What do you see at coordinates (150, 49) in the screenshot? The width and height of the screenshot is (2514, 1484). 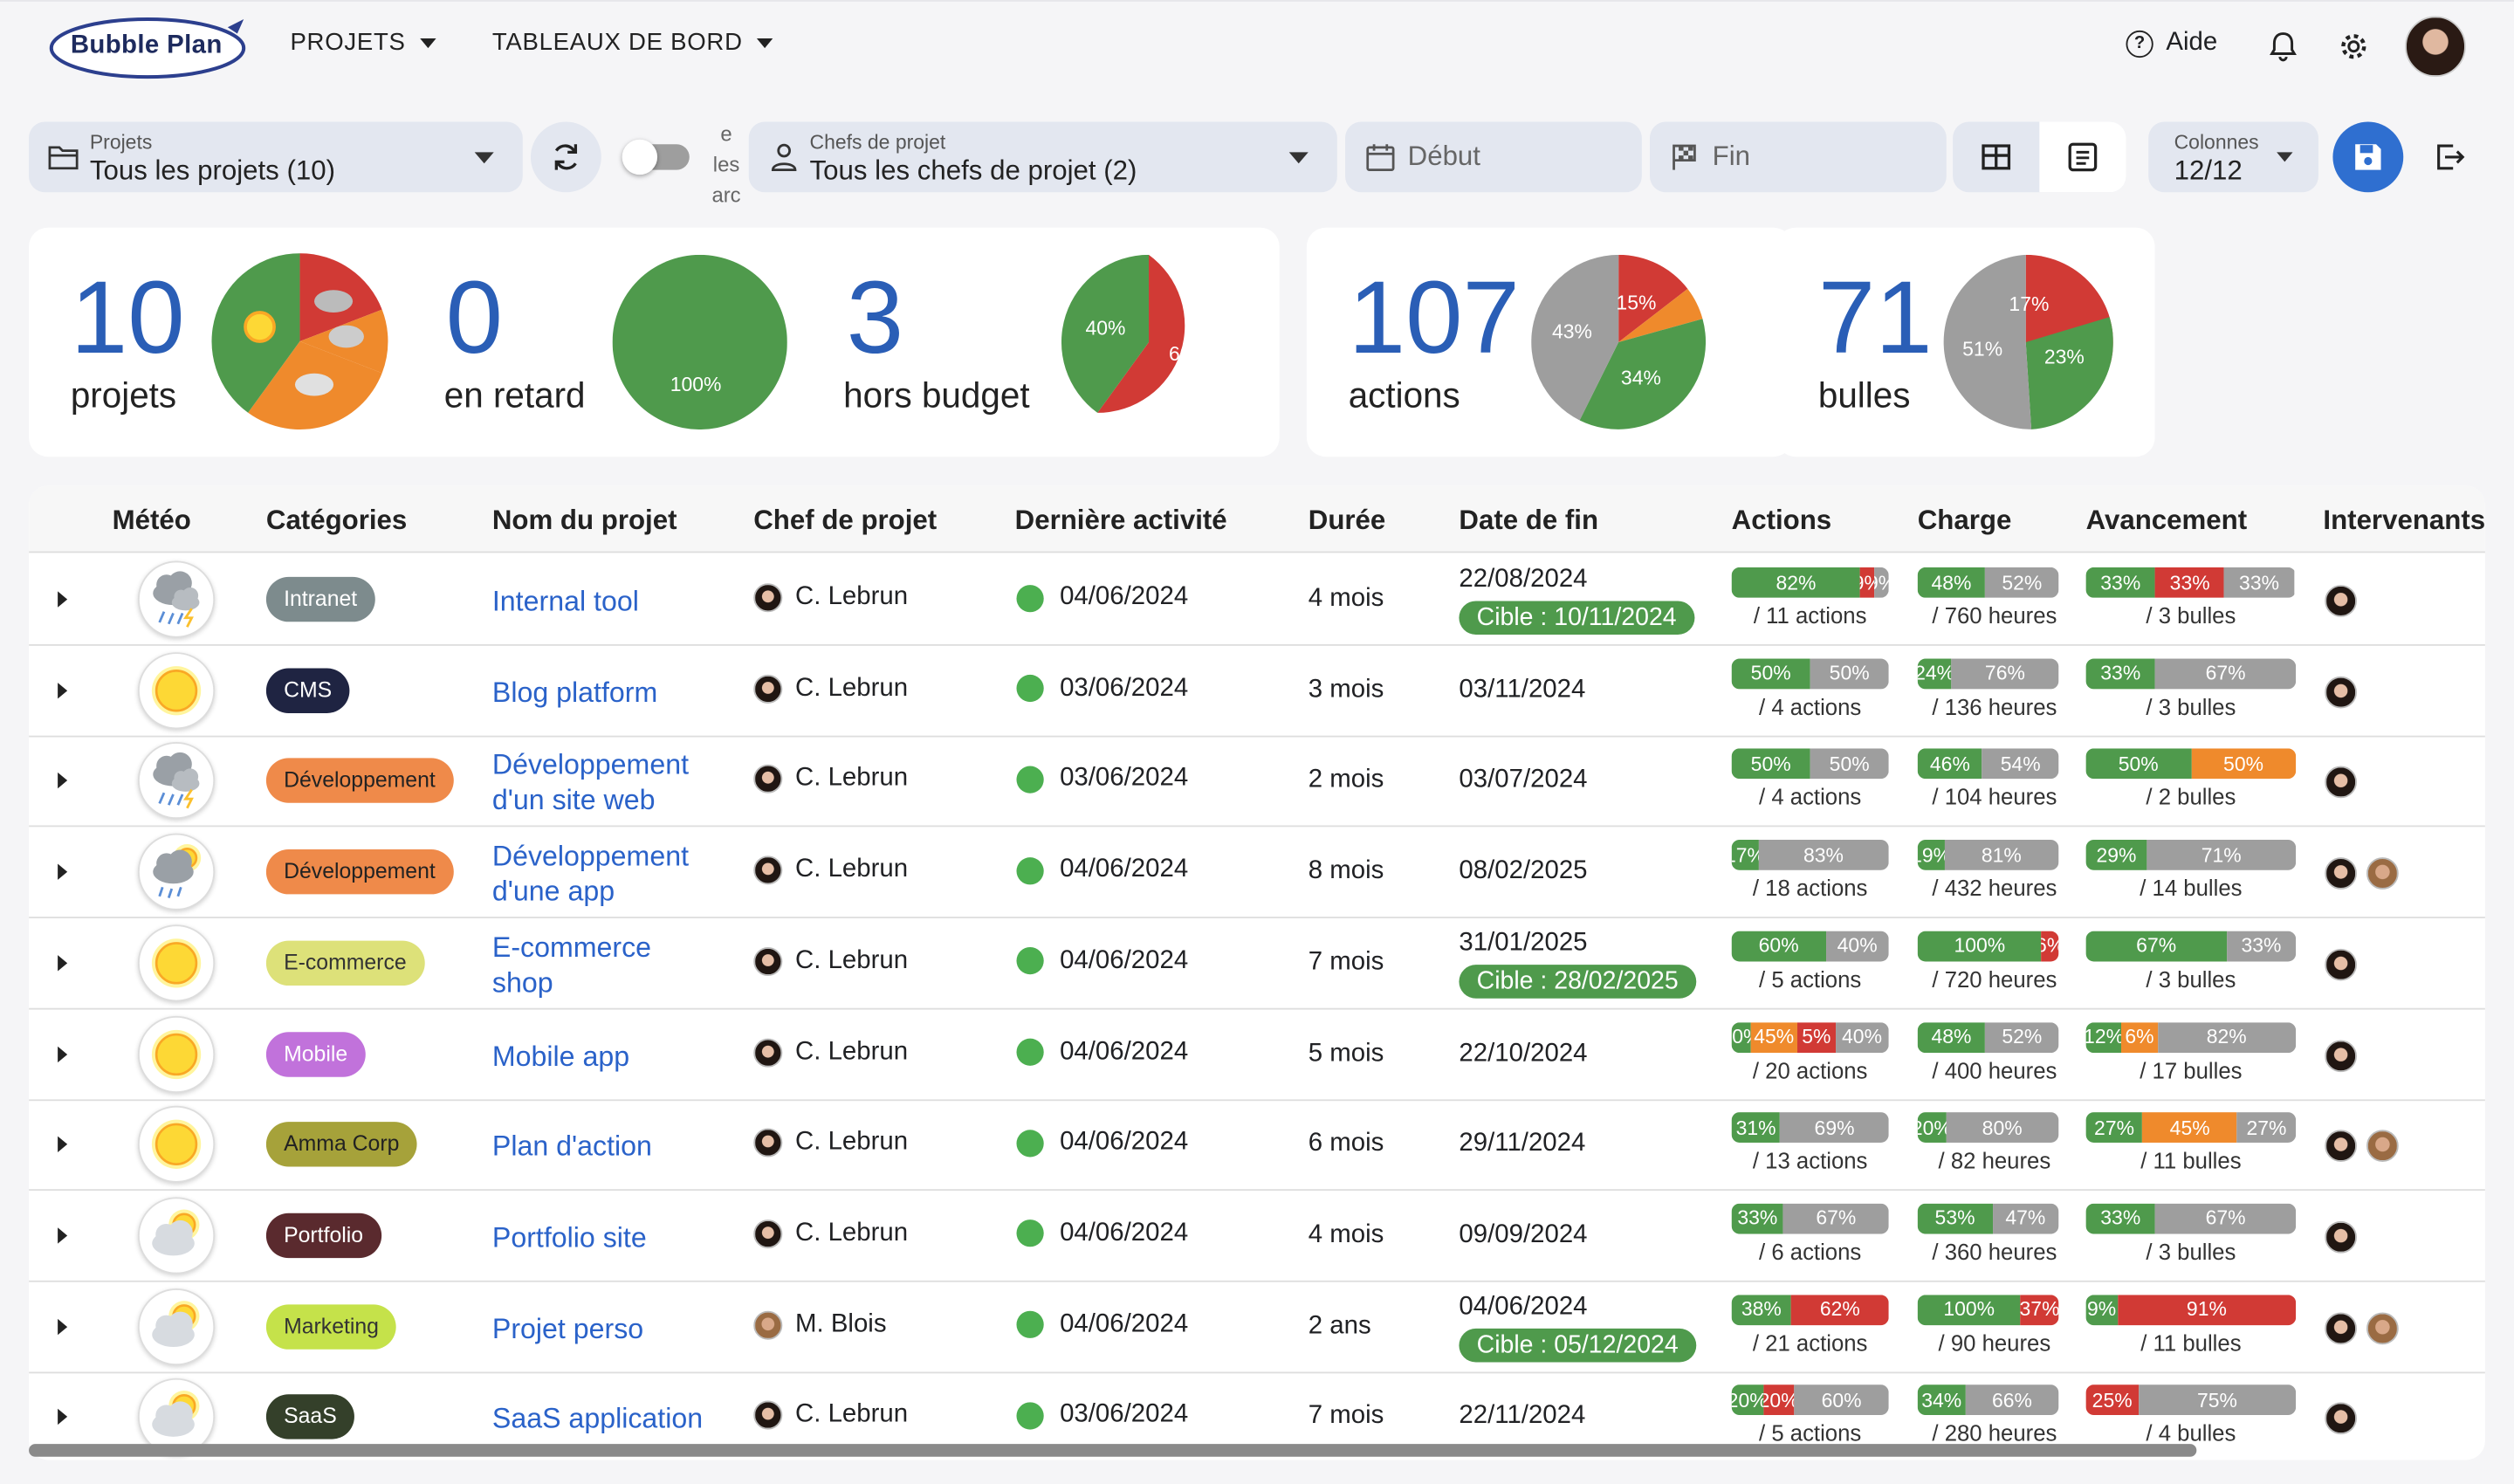 I see `bubble-plan-logo` at bounding box center [150, 49].